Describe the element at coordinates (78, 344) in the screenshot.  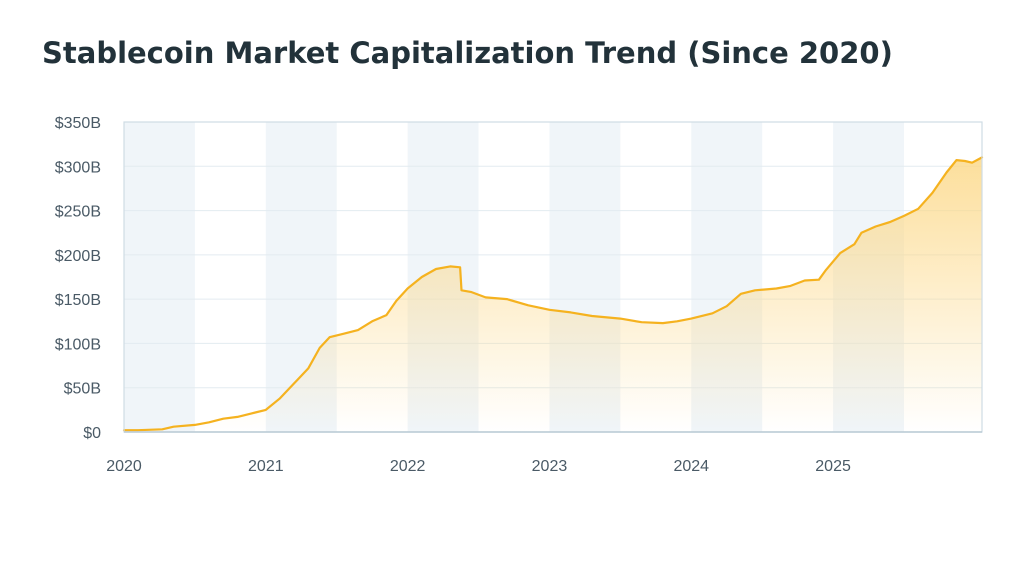
I see `y-tick-label: $100B` at that location.